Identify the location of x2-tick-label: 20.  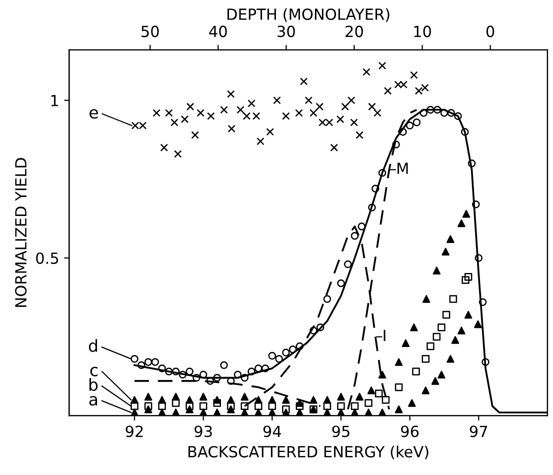
(354, 32).